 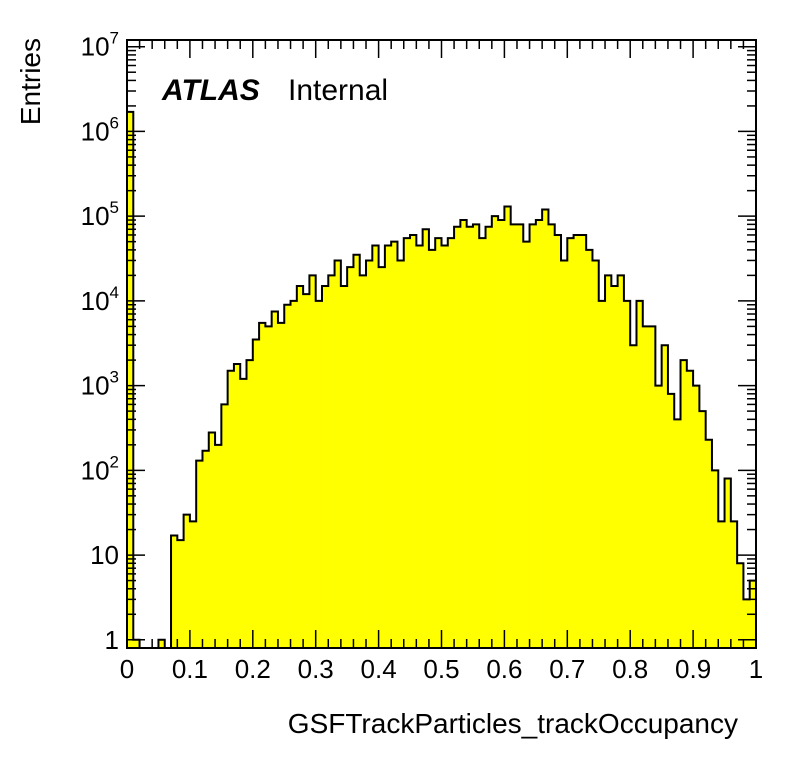 I want to click on y-tick-label: 10², so click(x=100, y=468).